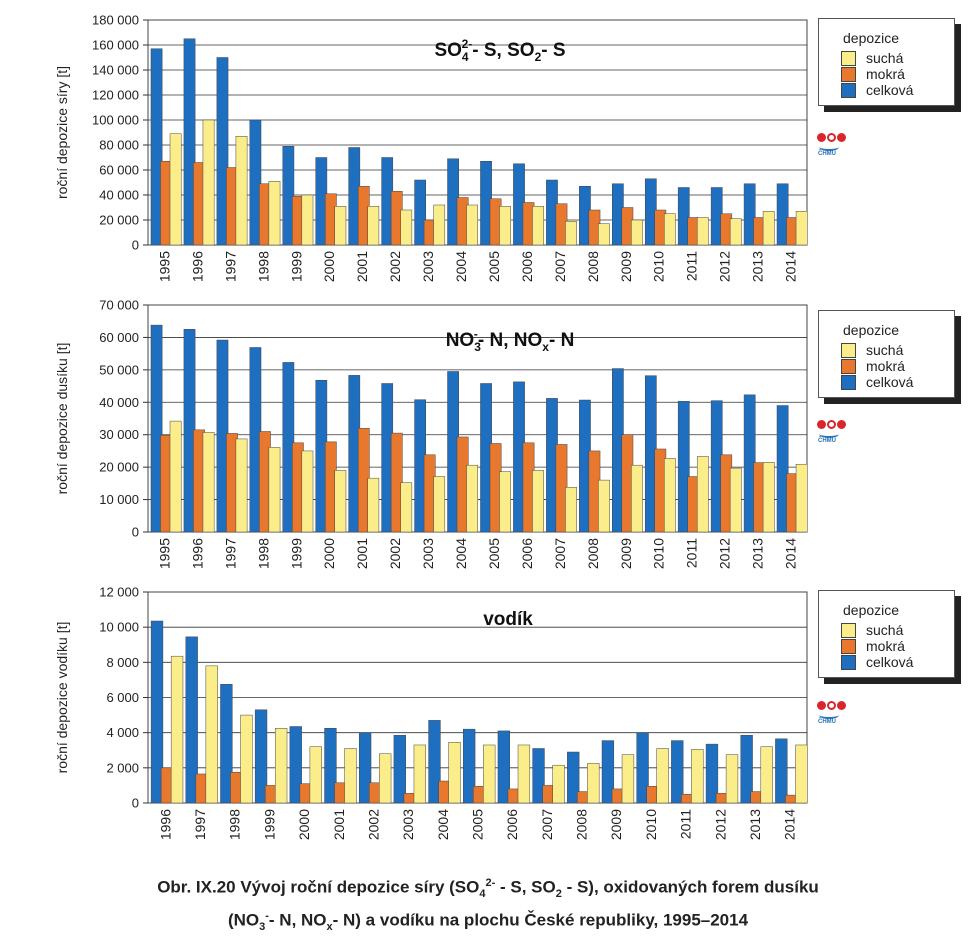  I want to click on y-tick-label: 140 000, so click(115, 70).